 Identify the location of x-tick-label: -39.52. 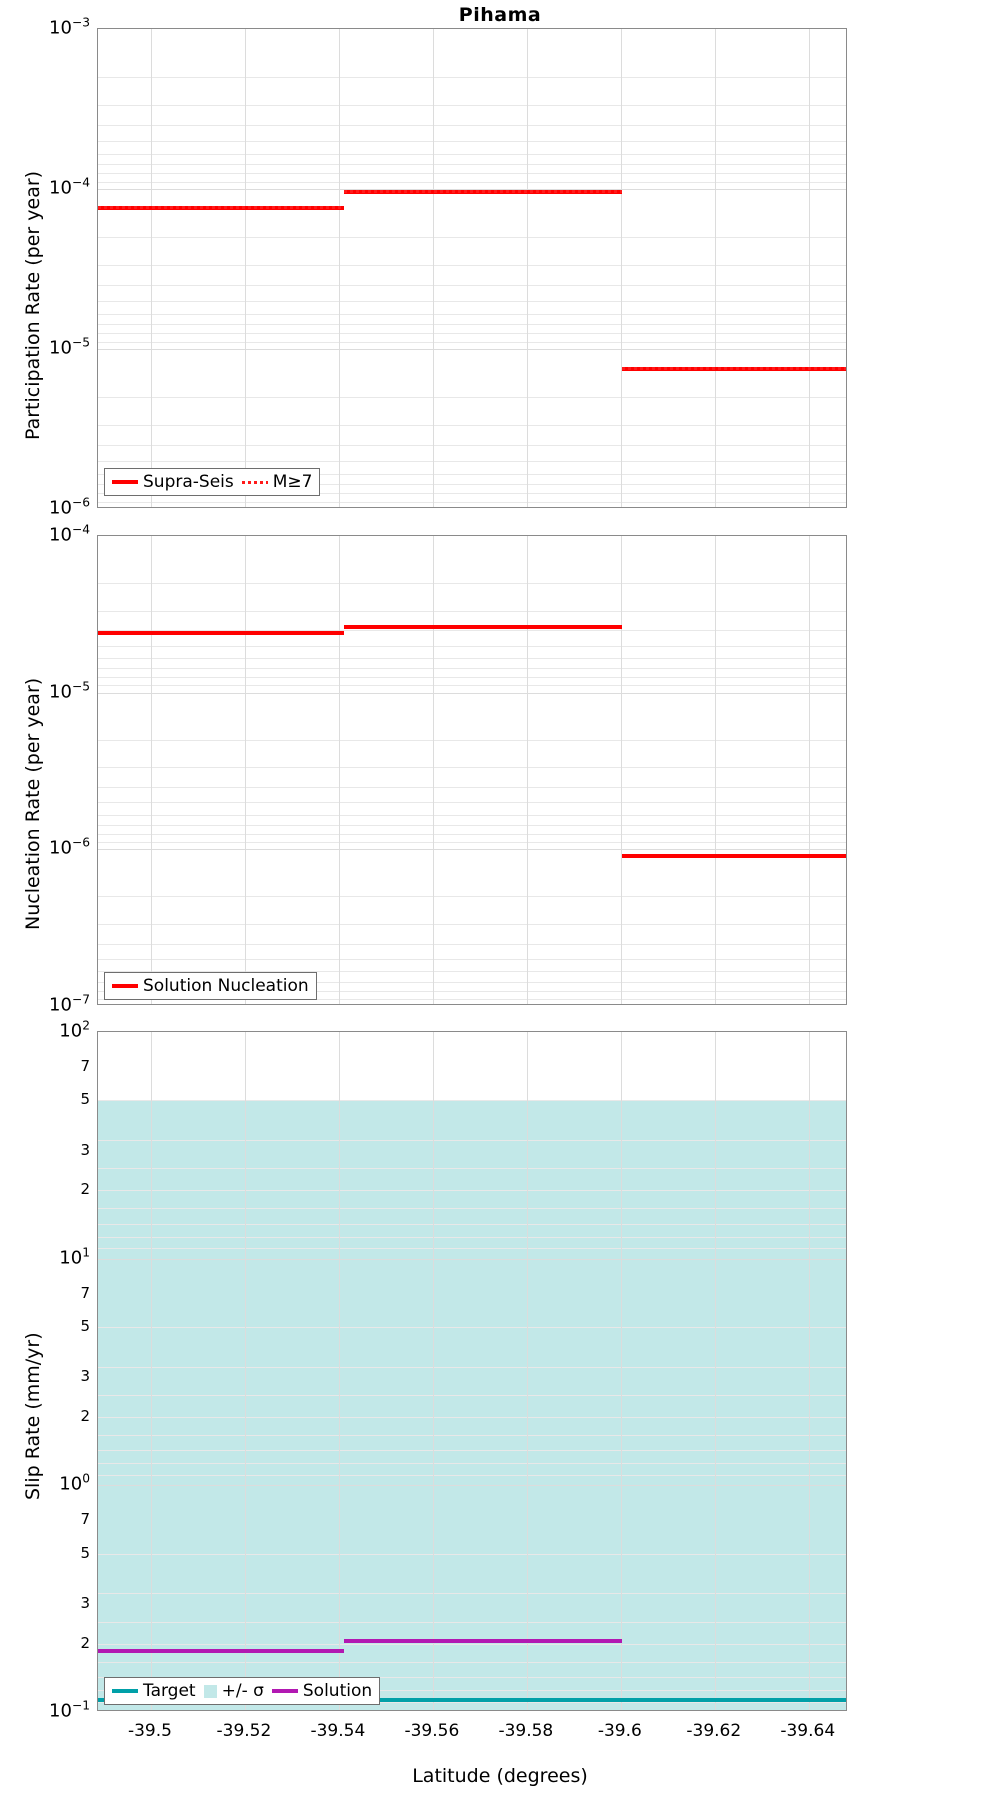
(244, 1731).